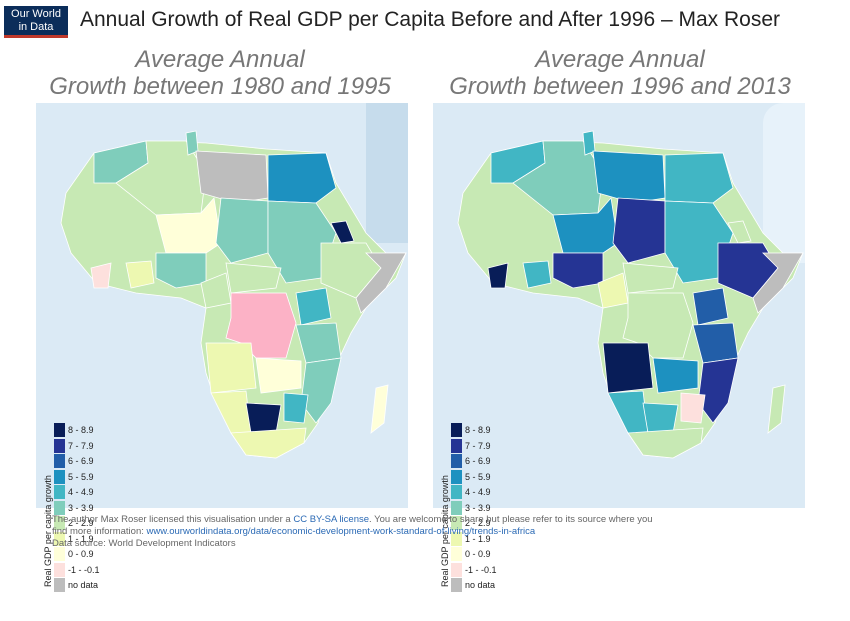 This screenshot has height=621, width=850. I want to click on right-region-ghana, so click(537, 274).